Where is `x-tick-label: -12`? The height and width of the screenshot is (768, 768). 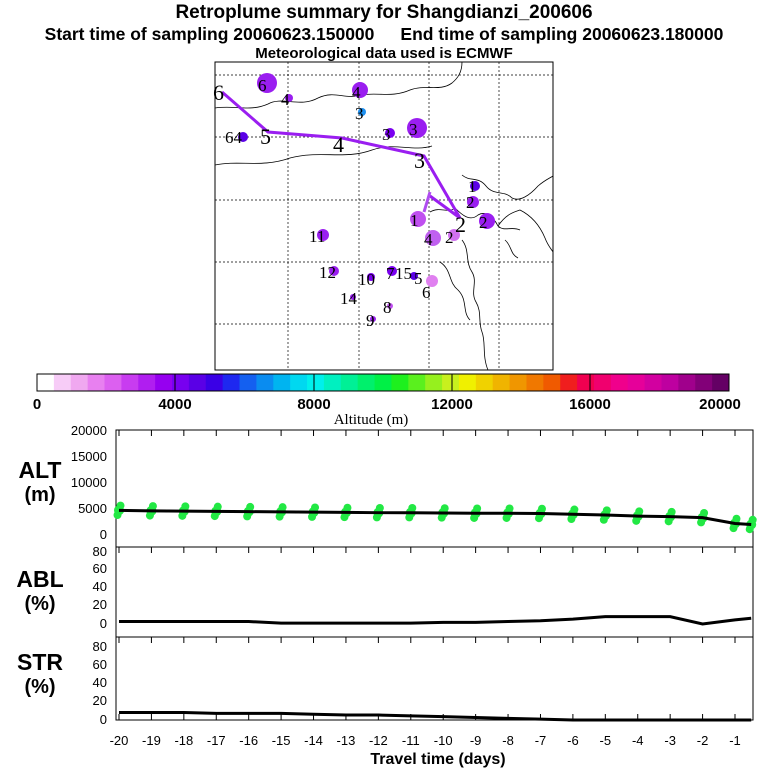 x-tick-label: -12 is located at coordinates (378, 740).